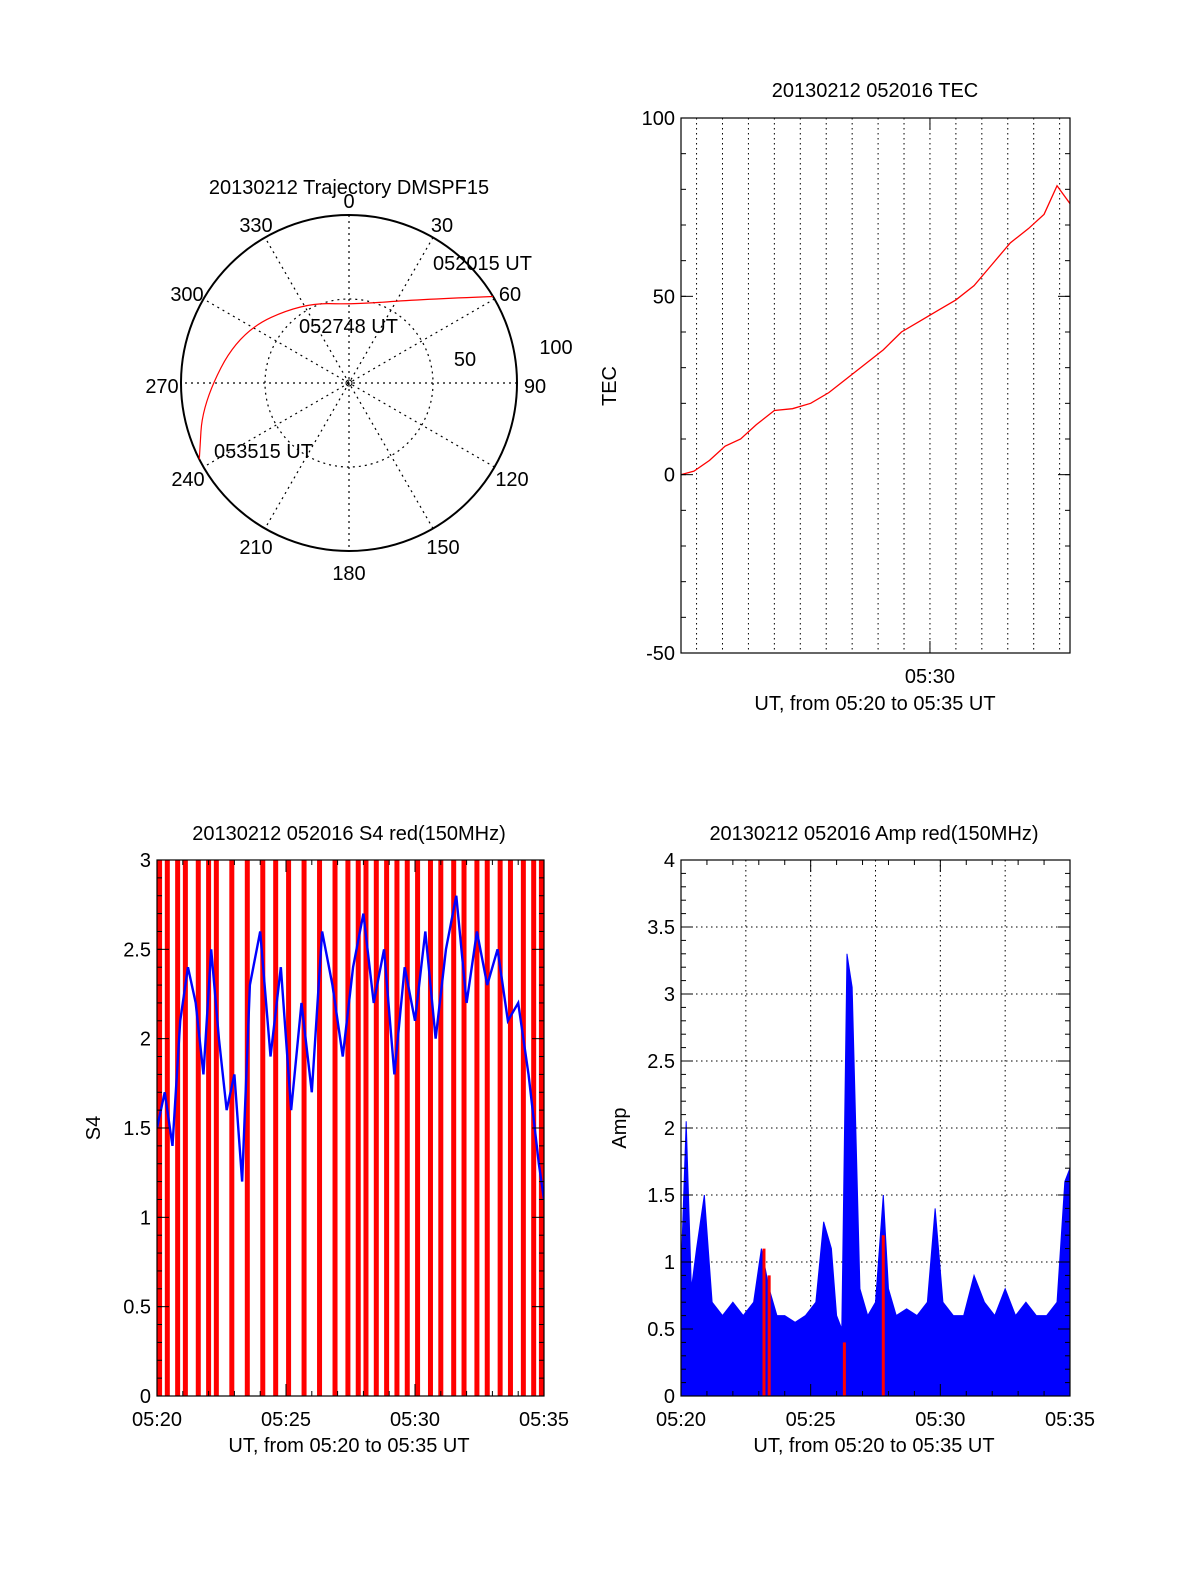  I want to click on polar-trajectory-line, so click(346, 377).